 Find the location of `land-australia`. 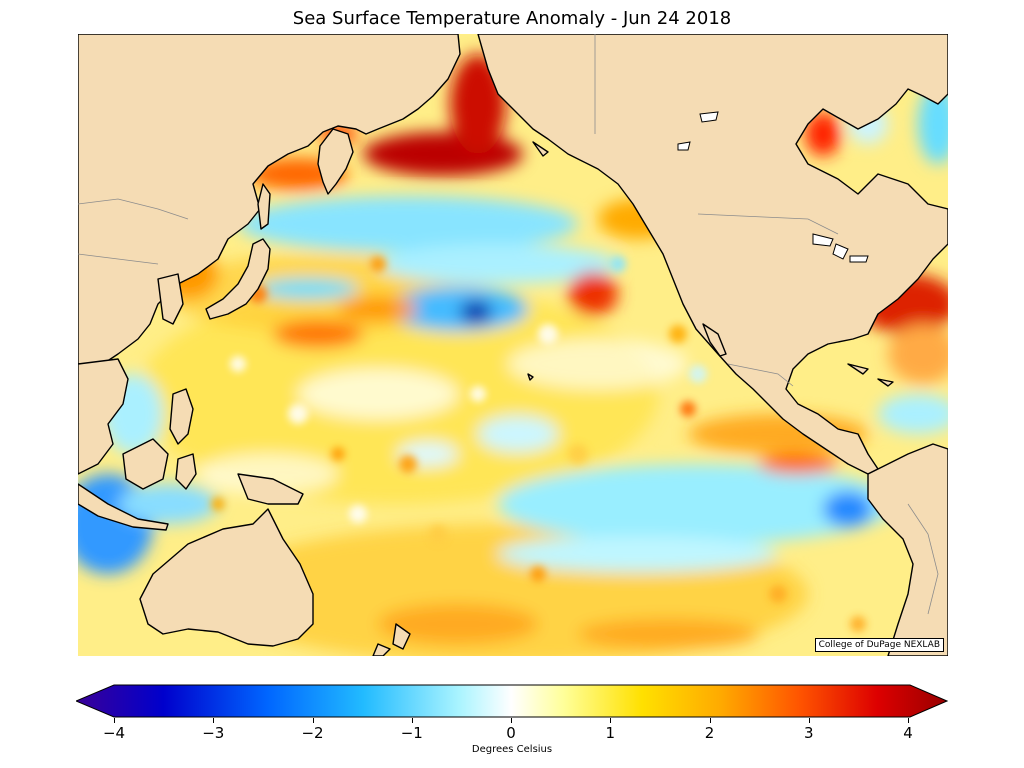

land-australia is located at coordinates (226, 577).